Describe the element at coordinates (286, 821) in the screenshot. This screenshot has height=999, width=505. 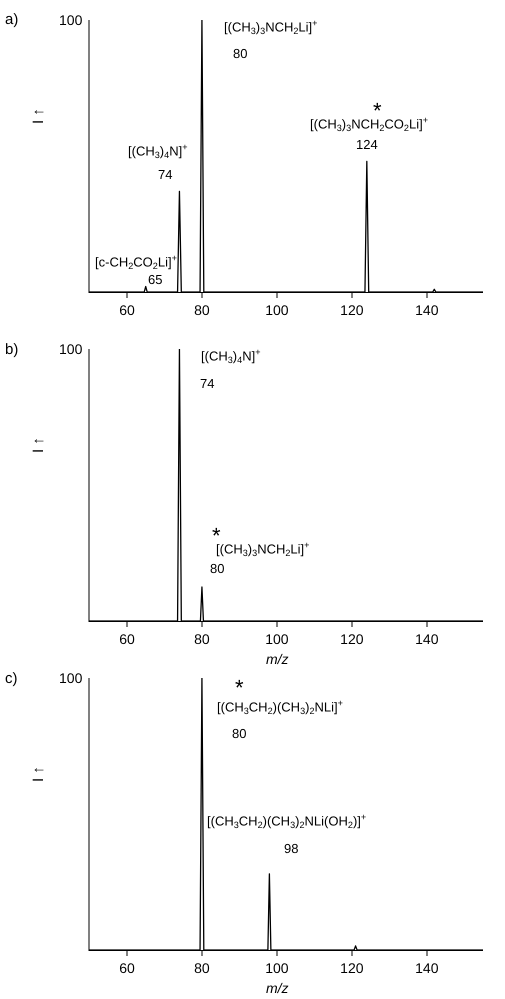
I see `text: [(CH$_{3}$CH$_{2}$)(CH$_{3}$)$_{2}$NLi(OH$_{2}$)]$^{+}$` at that location.